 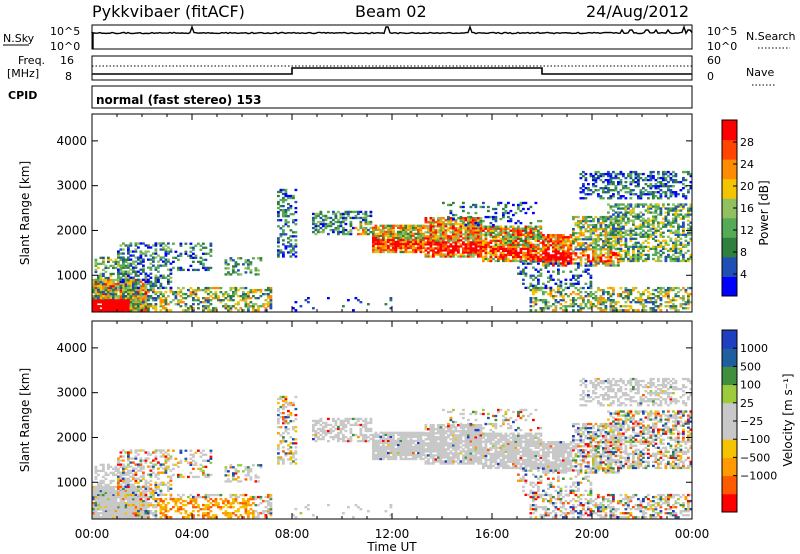 I want to click on frequency-panel-frame, so click(x=392, y=68).